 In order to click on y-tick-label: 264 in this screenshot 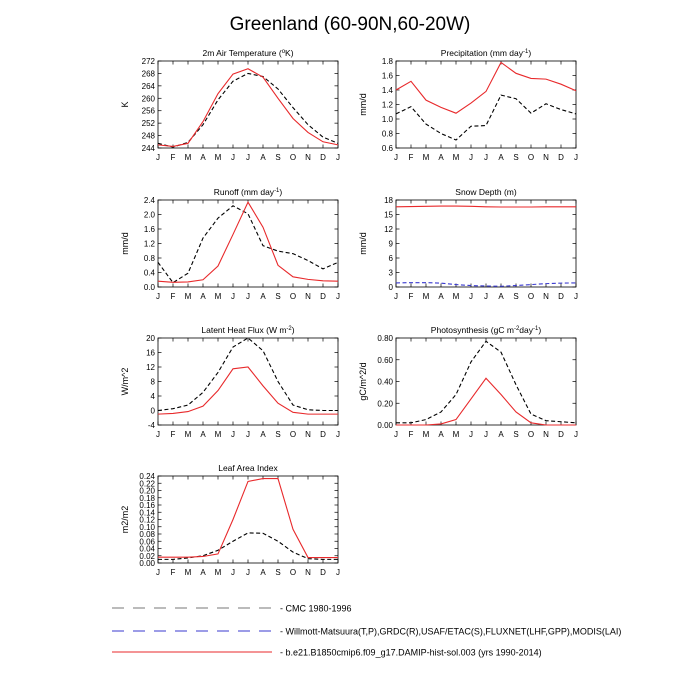, I will do `click(149, 86)`.